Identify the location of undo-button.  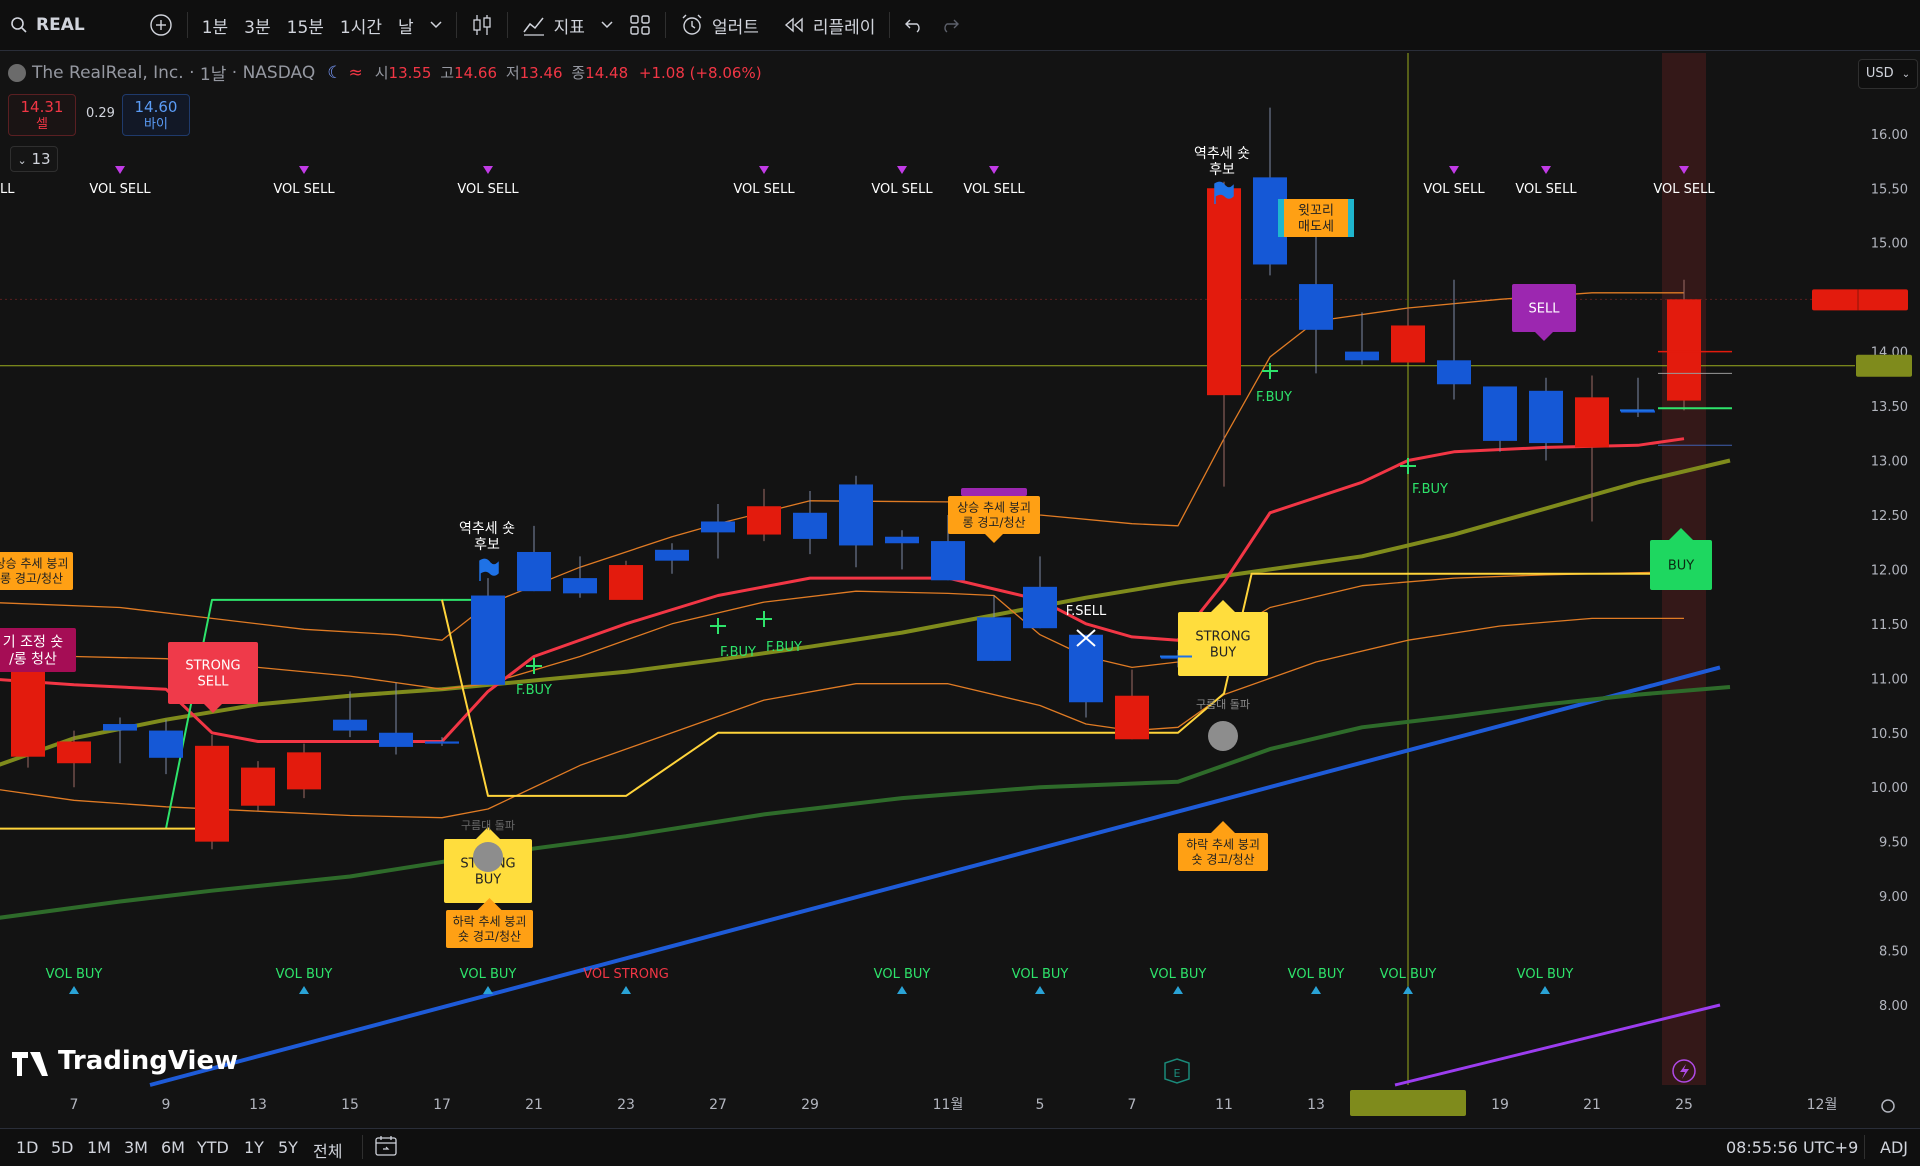
(914, 25).